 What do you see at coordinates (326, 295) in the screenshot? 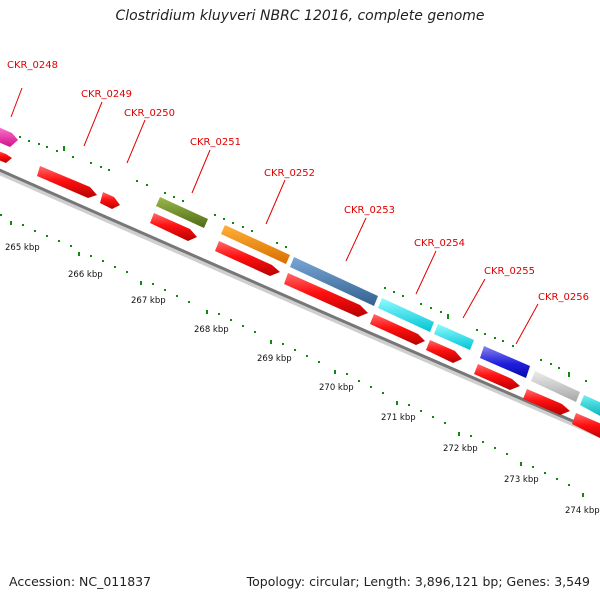
I see `gene-ckr-0253-rev` at bounding box center [326, 295].